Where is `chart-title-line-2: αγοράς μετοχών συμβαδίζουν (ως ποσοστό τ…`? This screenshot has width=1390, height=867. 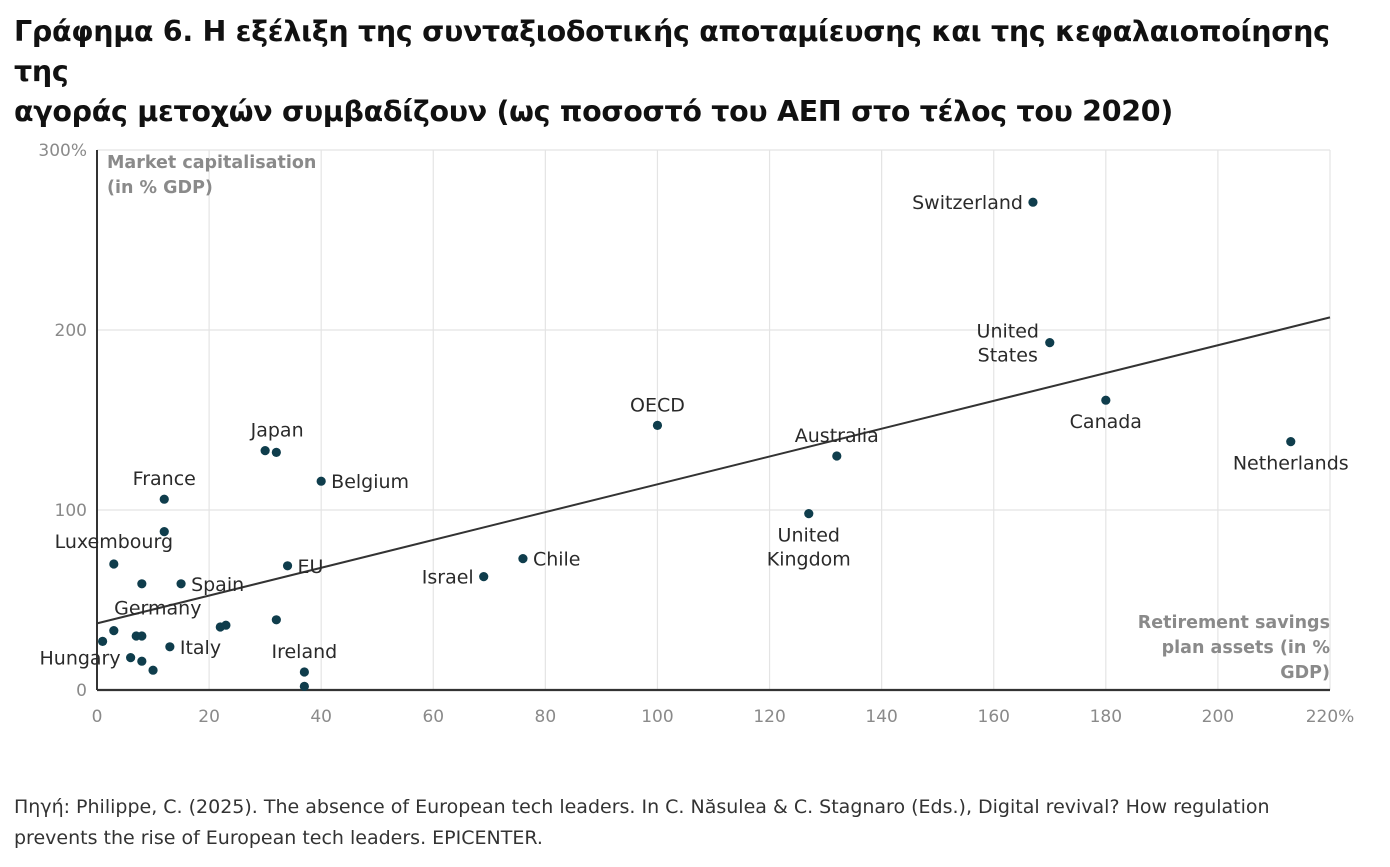 chart-title-line-2: αγοράς μετοχών συμβαδίζουν (ως ποσοστό τ… is located at coordinates (594, 111).